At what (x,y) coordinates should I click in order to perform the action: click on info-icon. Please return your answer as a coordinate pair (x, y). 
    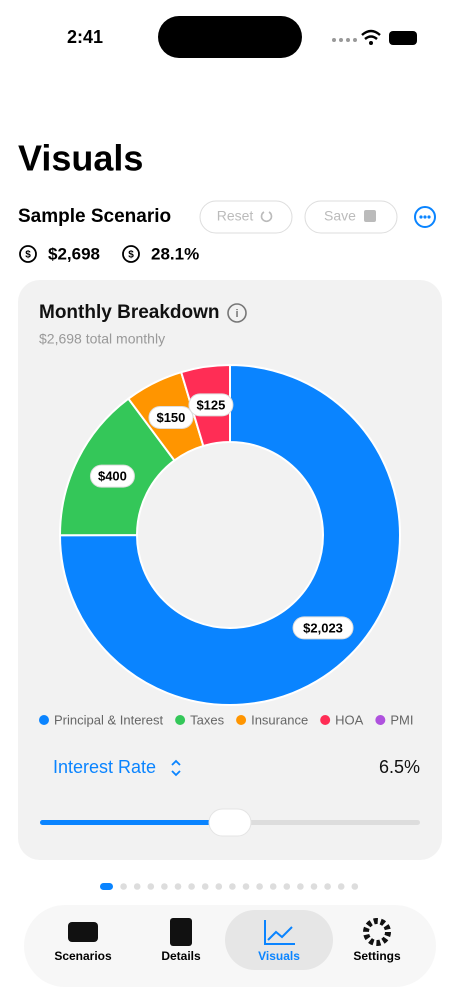
    Looking at the image, I should click on (237, 313).